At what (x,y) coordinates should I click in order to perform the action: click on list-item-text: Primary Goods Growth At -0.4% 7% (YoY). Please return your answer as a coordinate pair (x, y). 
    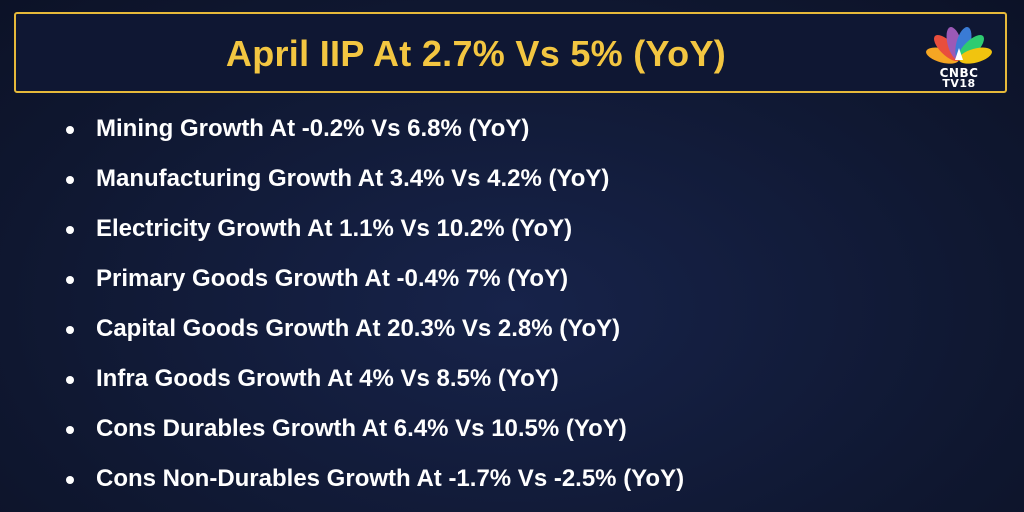
    Looking at the image, I should click on (332, 278).